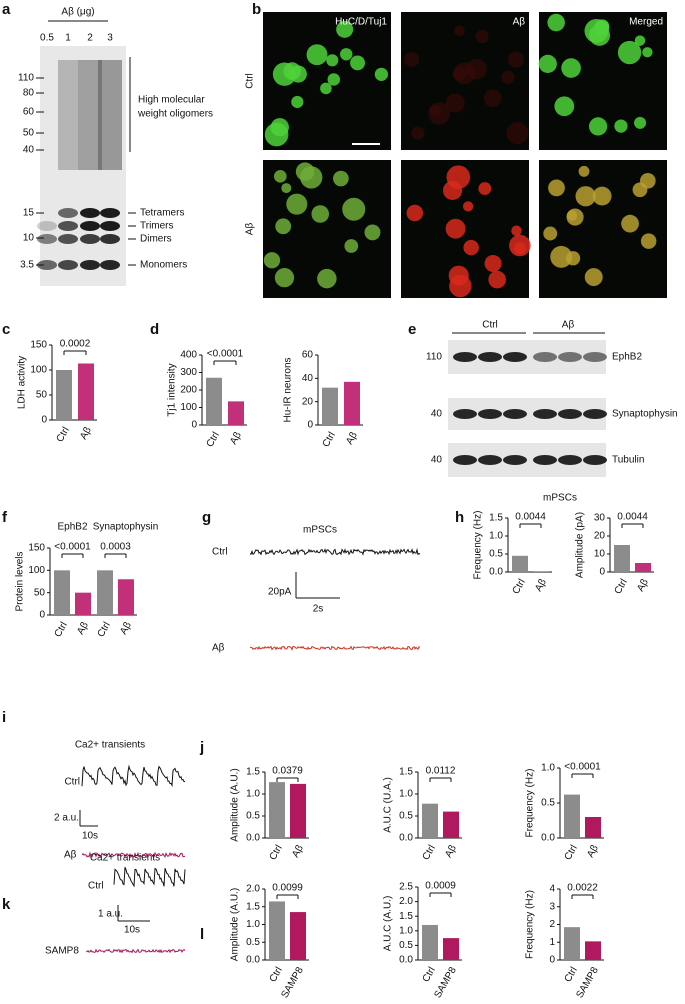 This screenshot has height=1004, width=685. Describe the element at coordinates (90, 38) in the screenshot. I see `label: 2` at that location.